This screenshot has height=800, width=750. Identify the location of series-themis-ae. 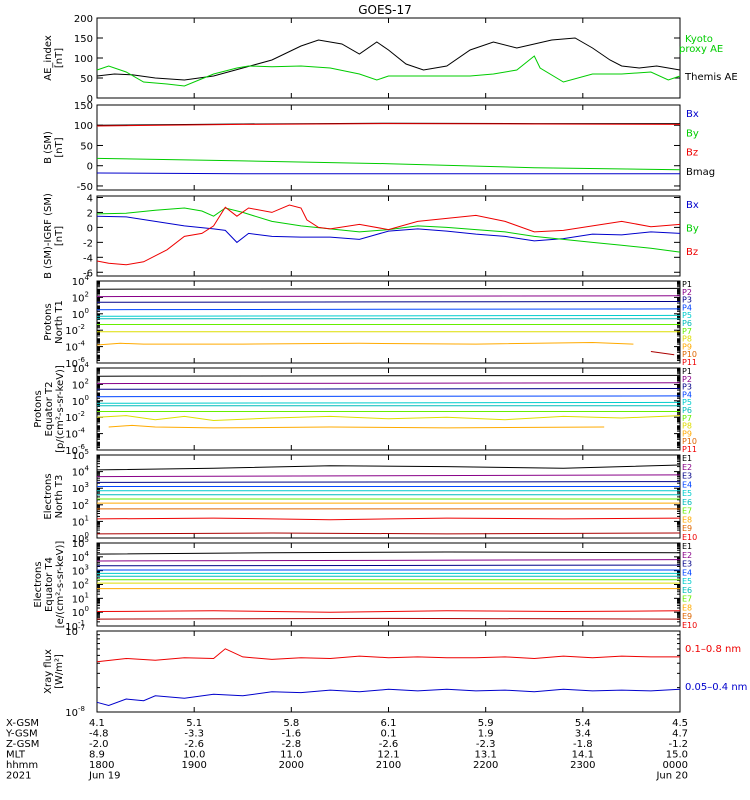
(388, 59).